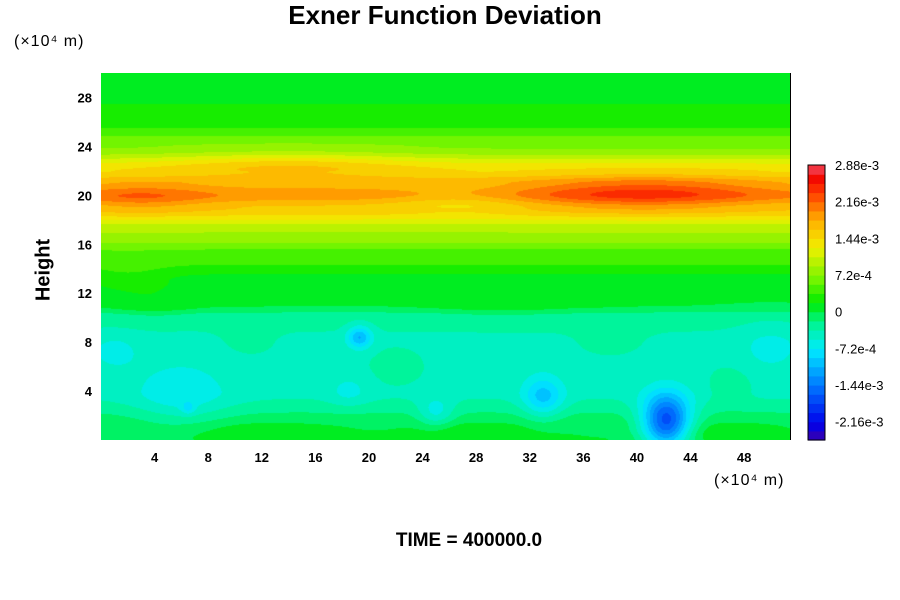 The image size is (900, 600). What do you see at coordinates (859, 385) in the screenshot?
I see `colorbar-tick-label: -1.44e-3` at bounding box center [859, 385].